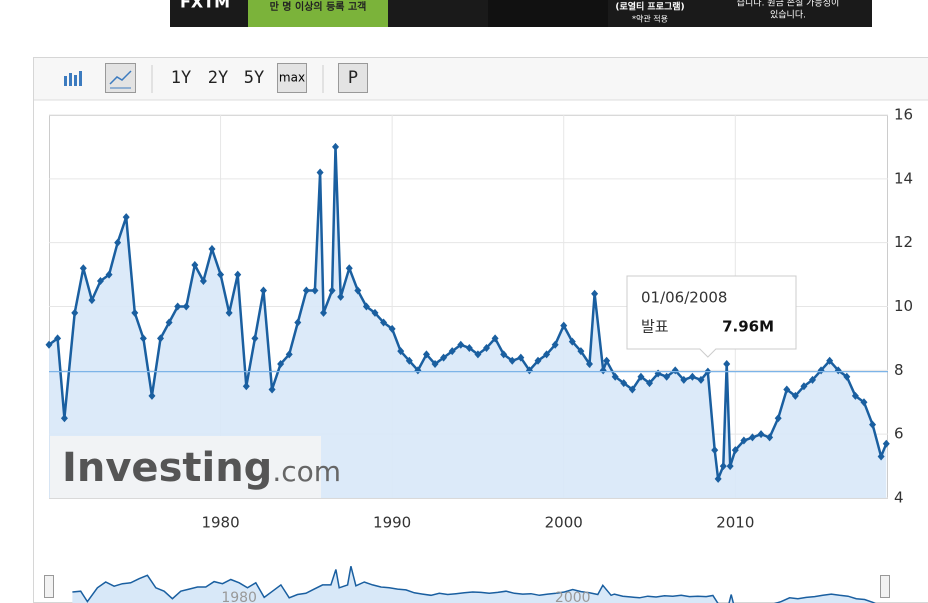  I want to click on x-tick-label: 1980, so click(220, 523).